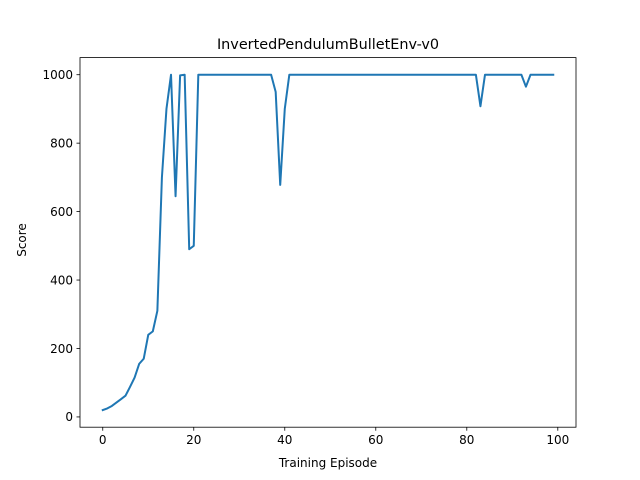 The image size is (640, 480). I want to click on y-tick-label: 200, so click(61, 349).